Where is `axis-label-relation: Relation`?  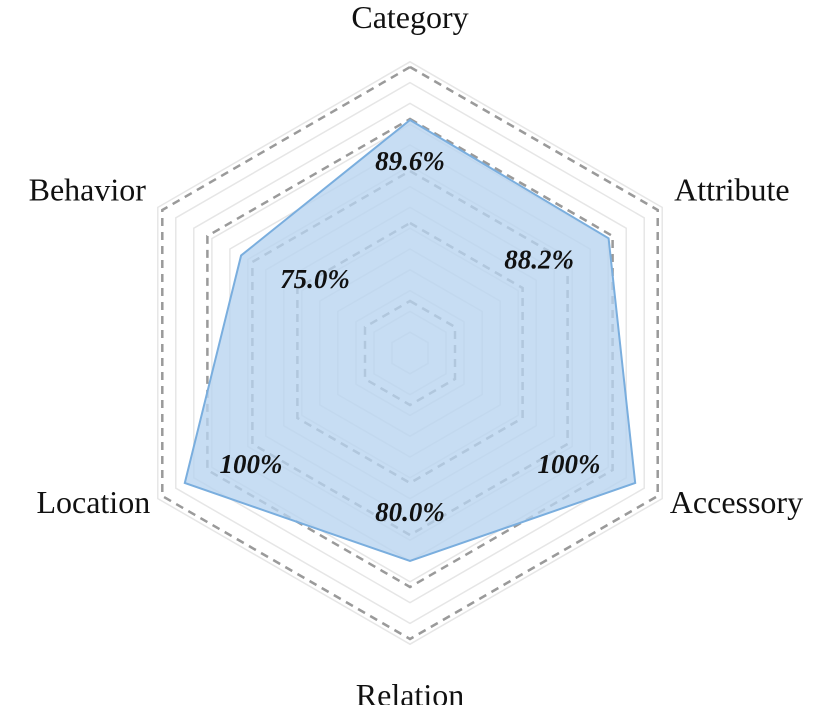
axis-label-relation: Relation is located at coordinates (410, 691).